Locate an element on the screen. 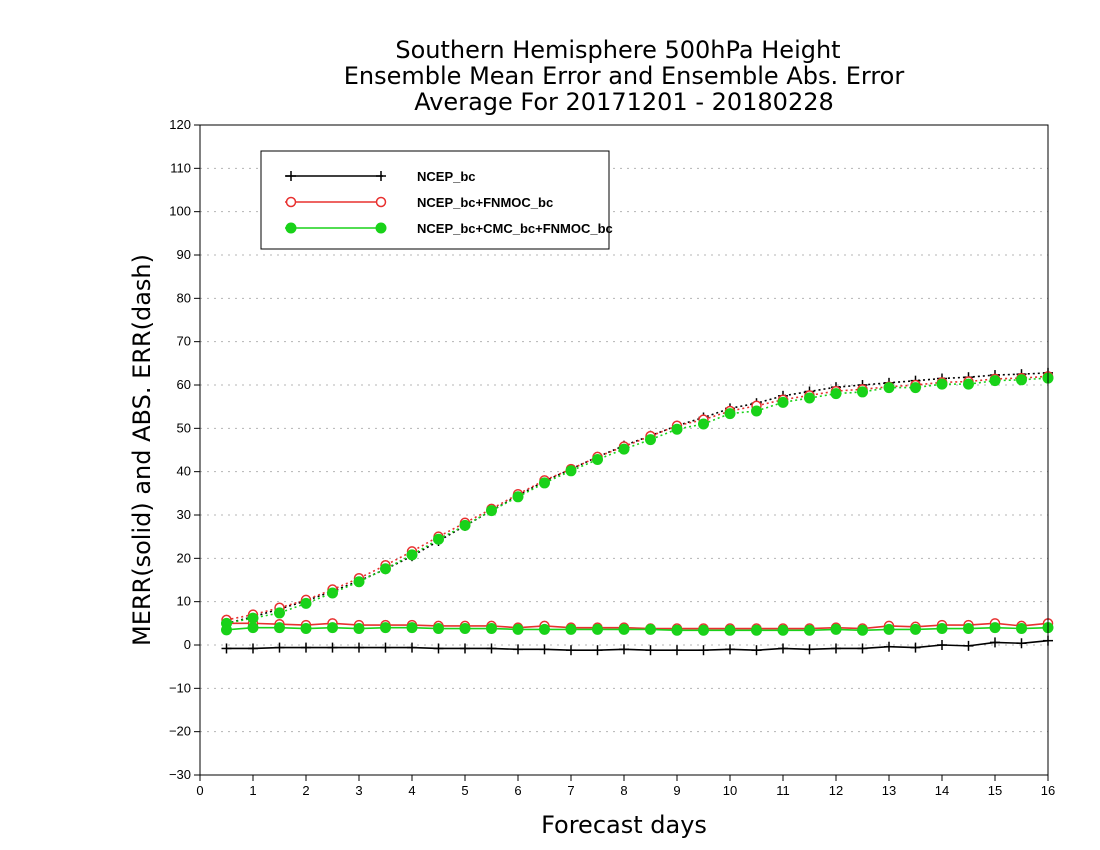  y-tick-label: 70 is located at coordinates (184, 341).